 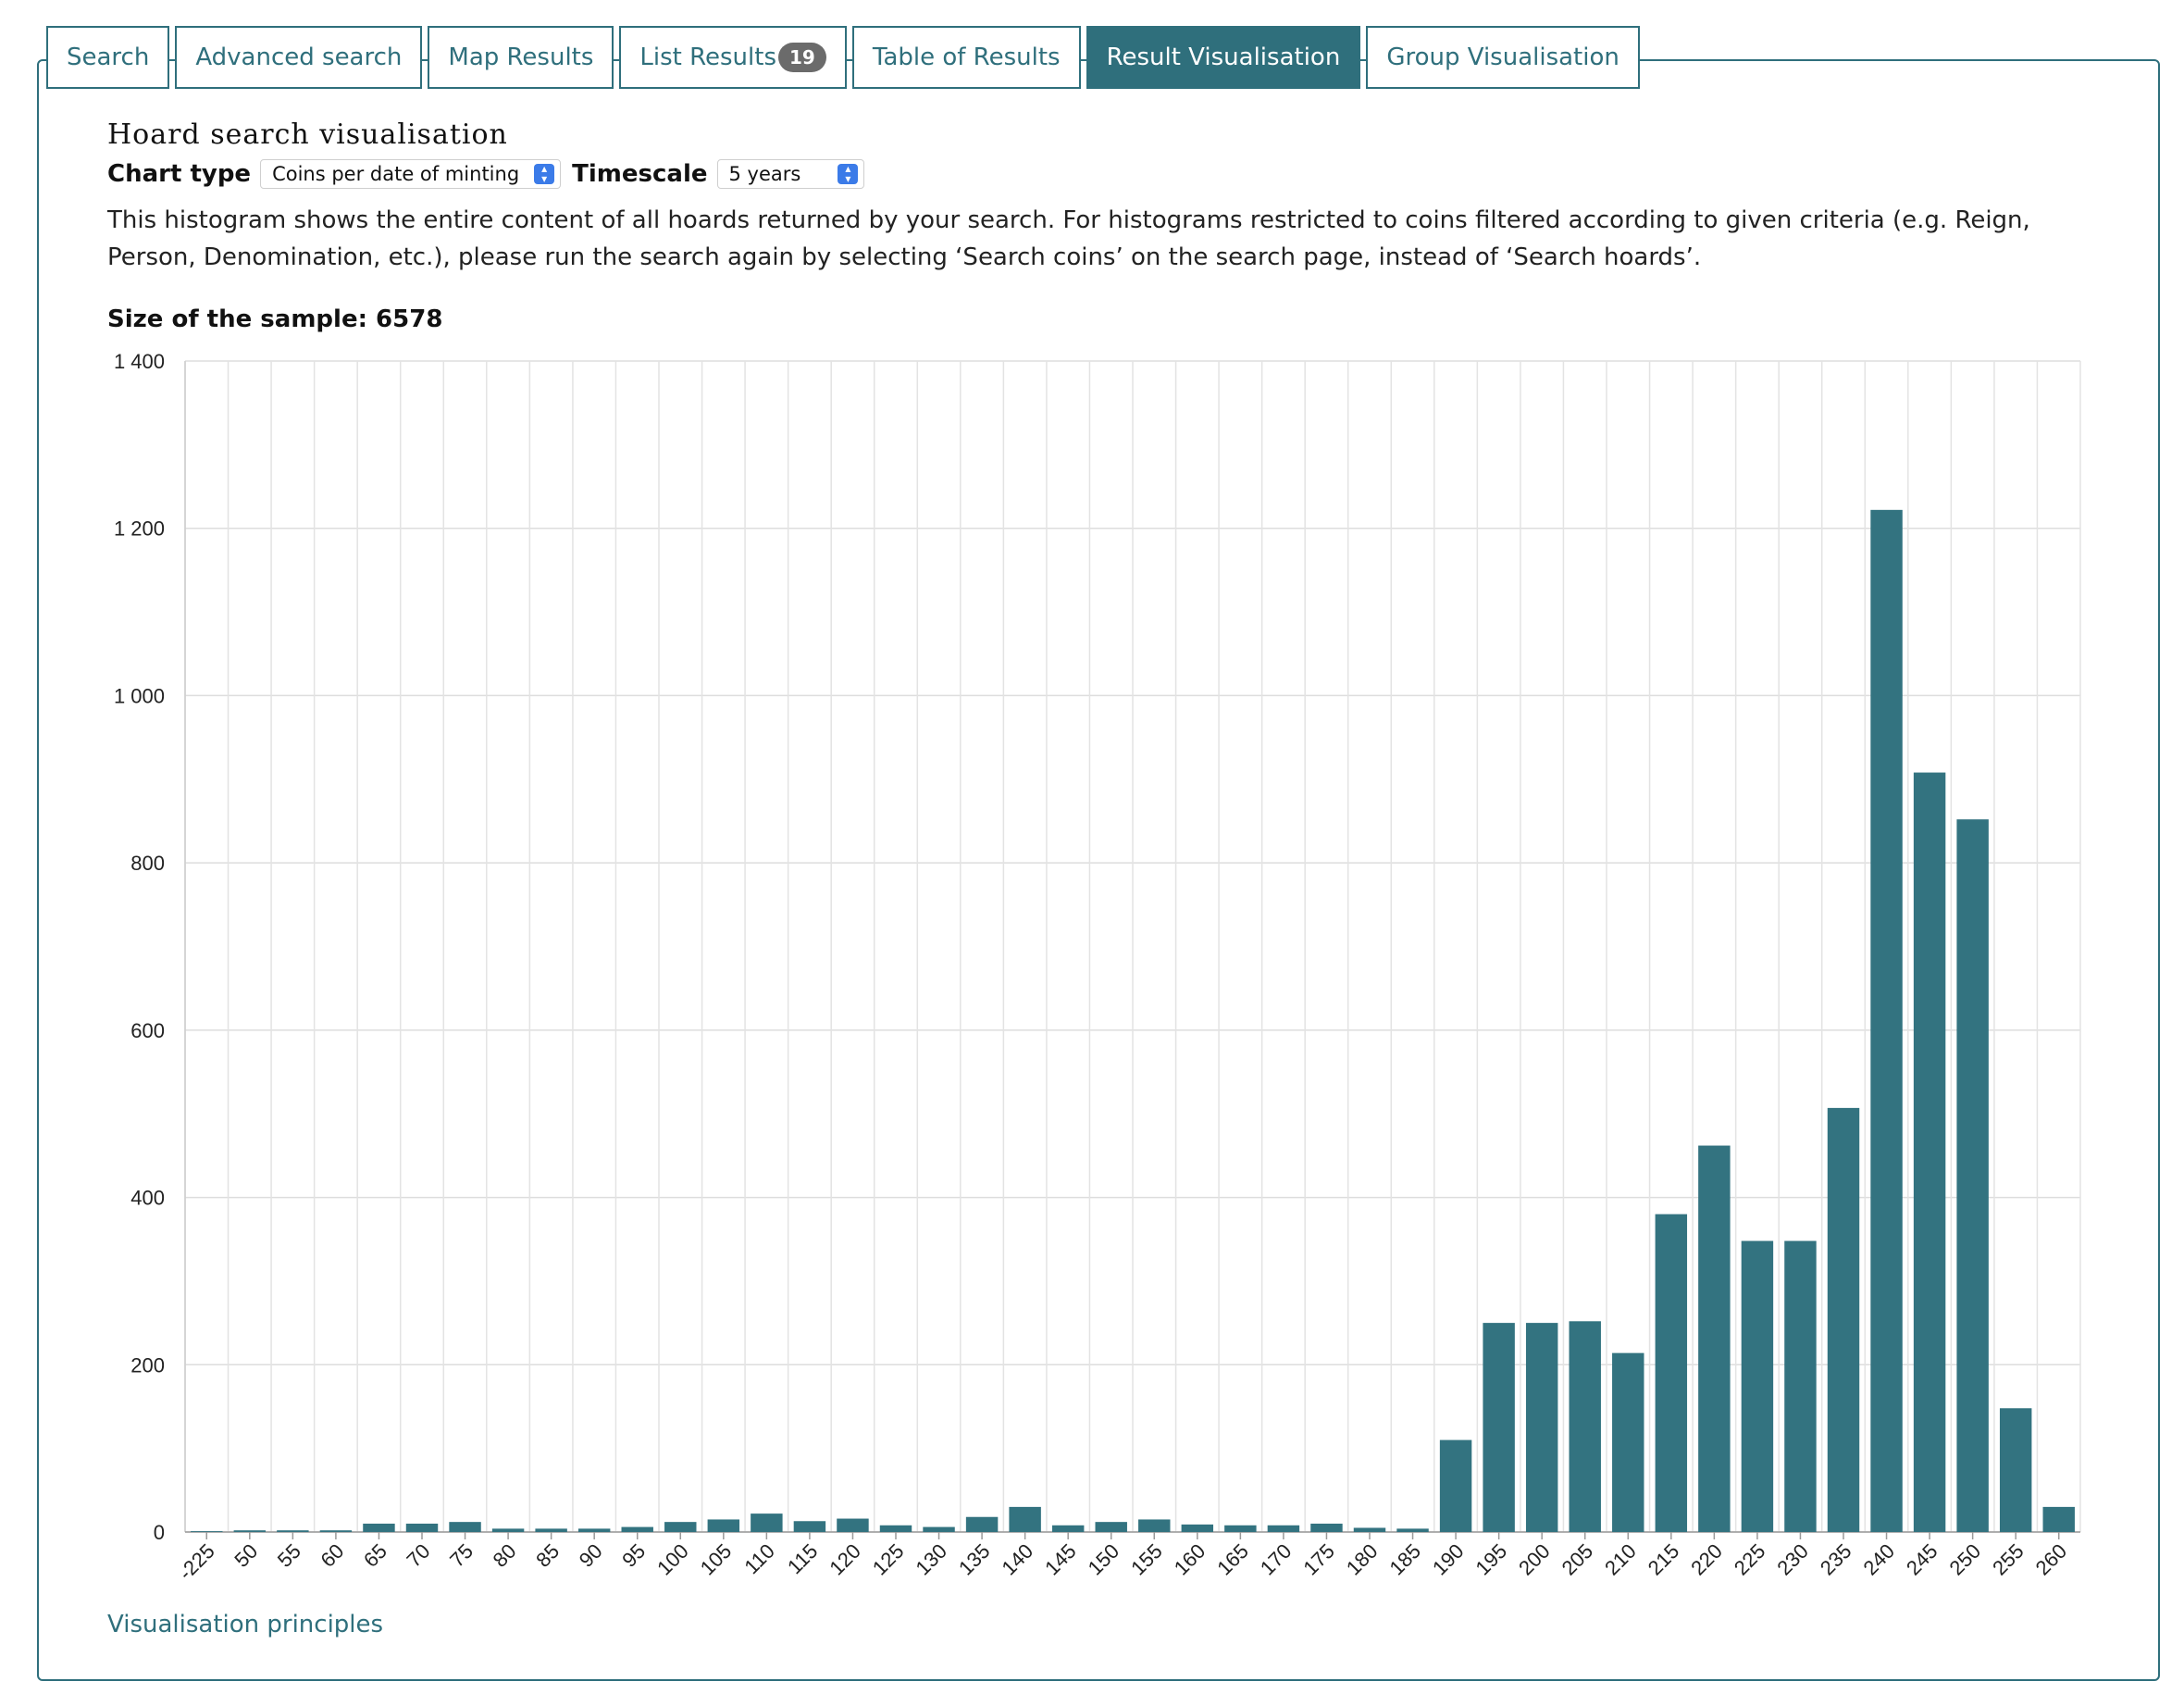 I want to click on x-tick-label: 180, so click(x=1362, y=1559).